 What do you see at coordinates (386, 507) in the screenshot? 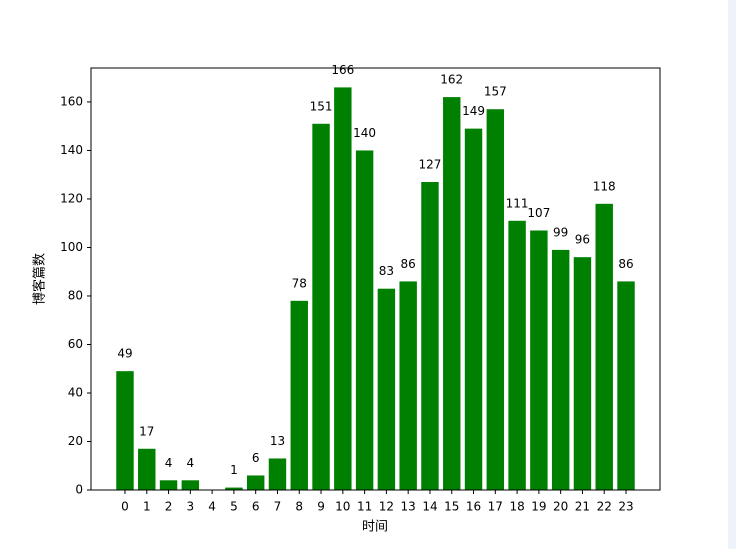
I see `x-tick-label: 12` at bounding box center [386, 507].